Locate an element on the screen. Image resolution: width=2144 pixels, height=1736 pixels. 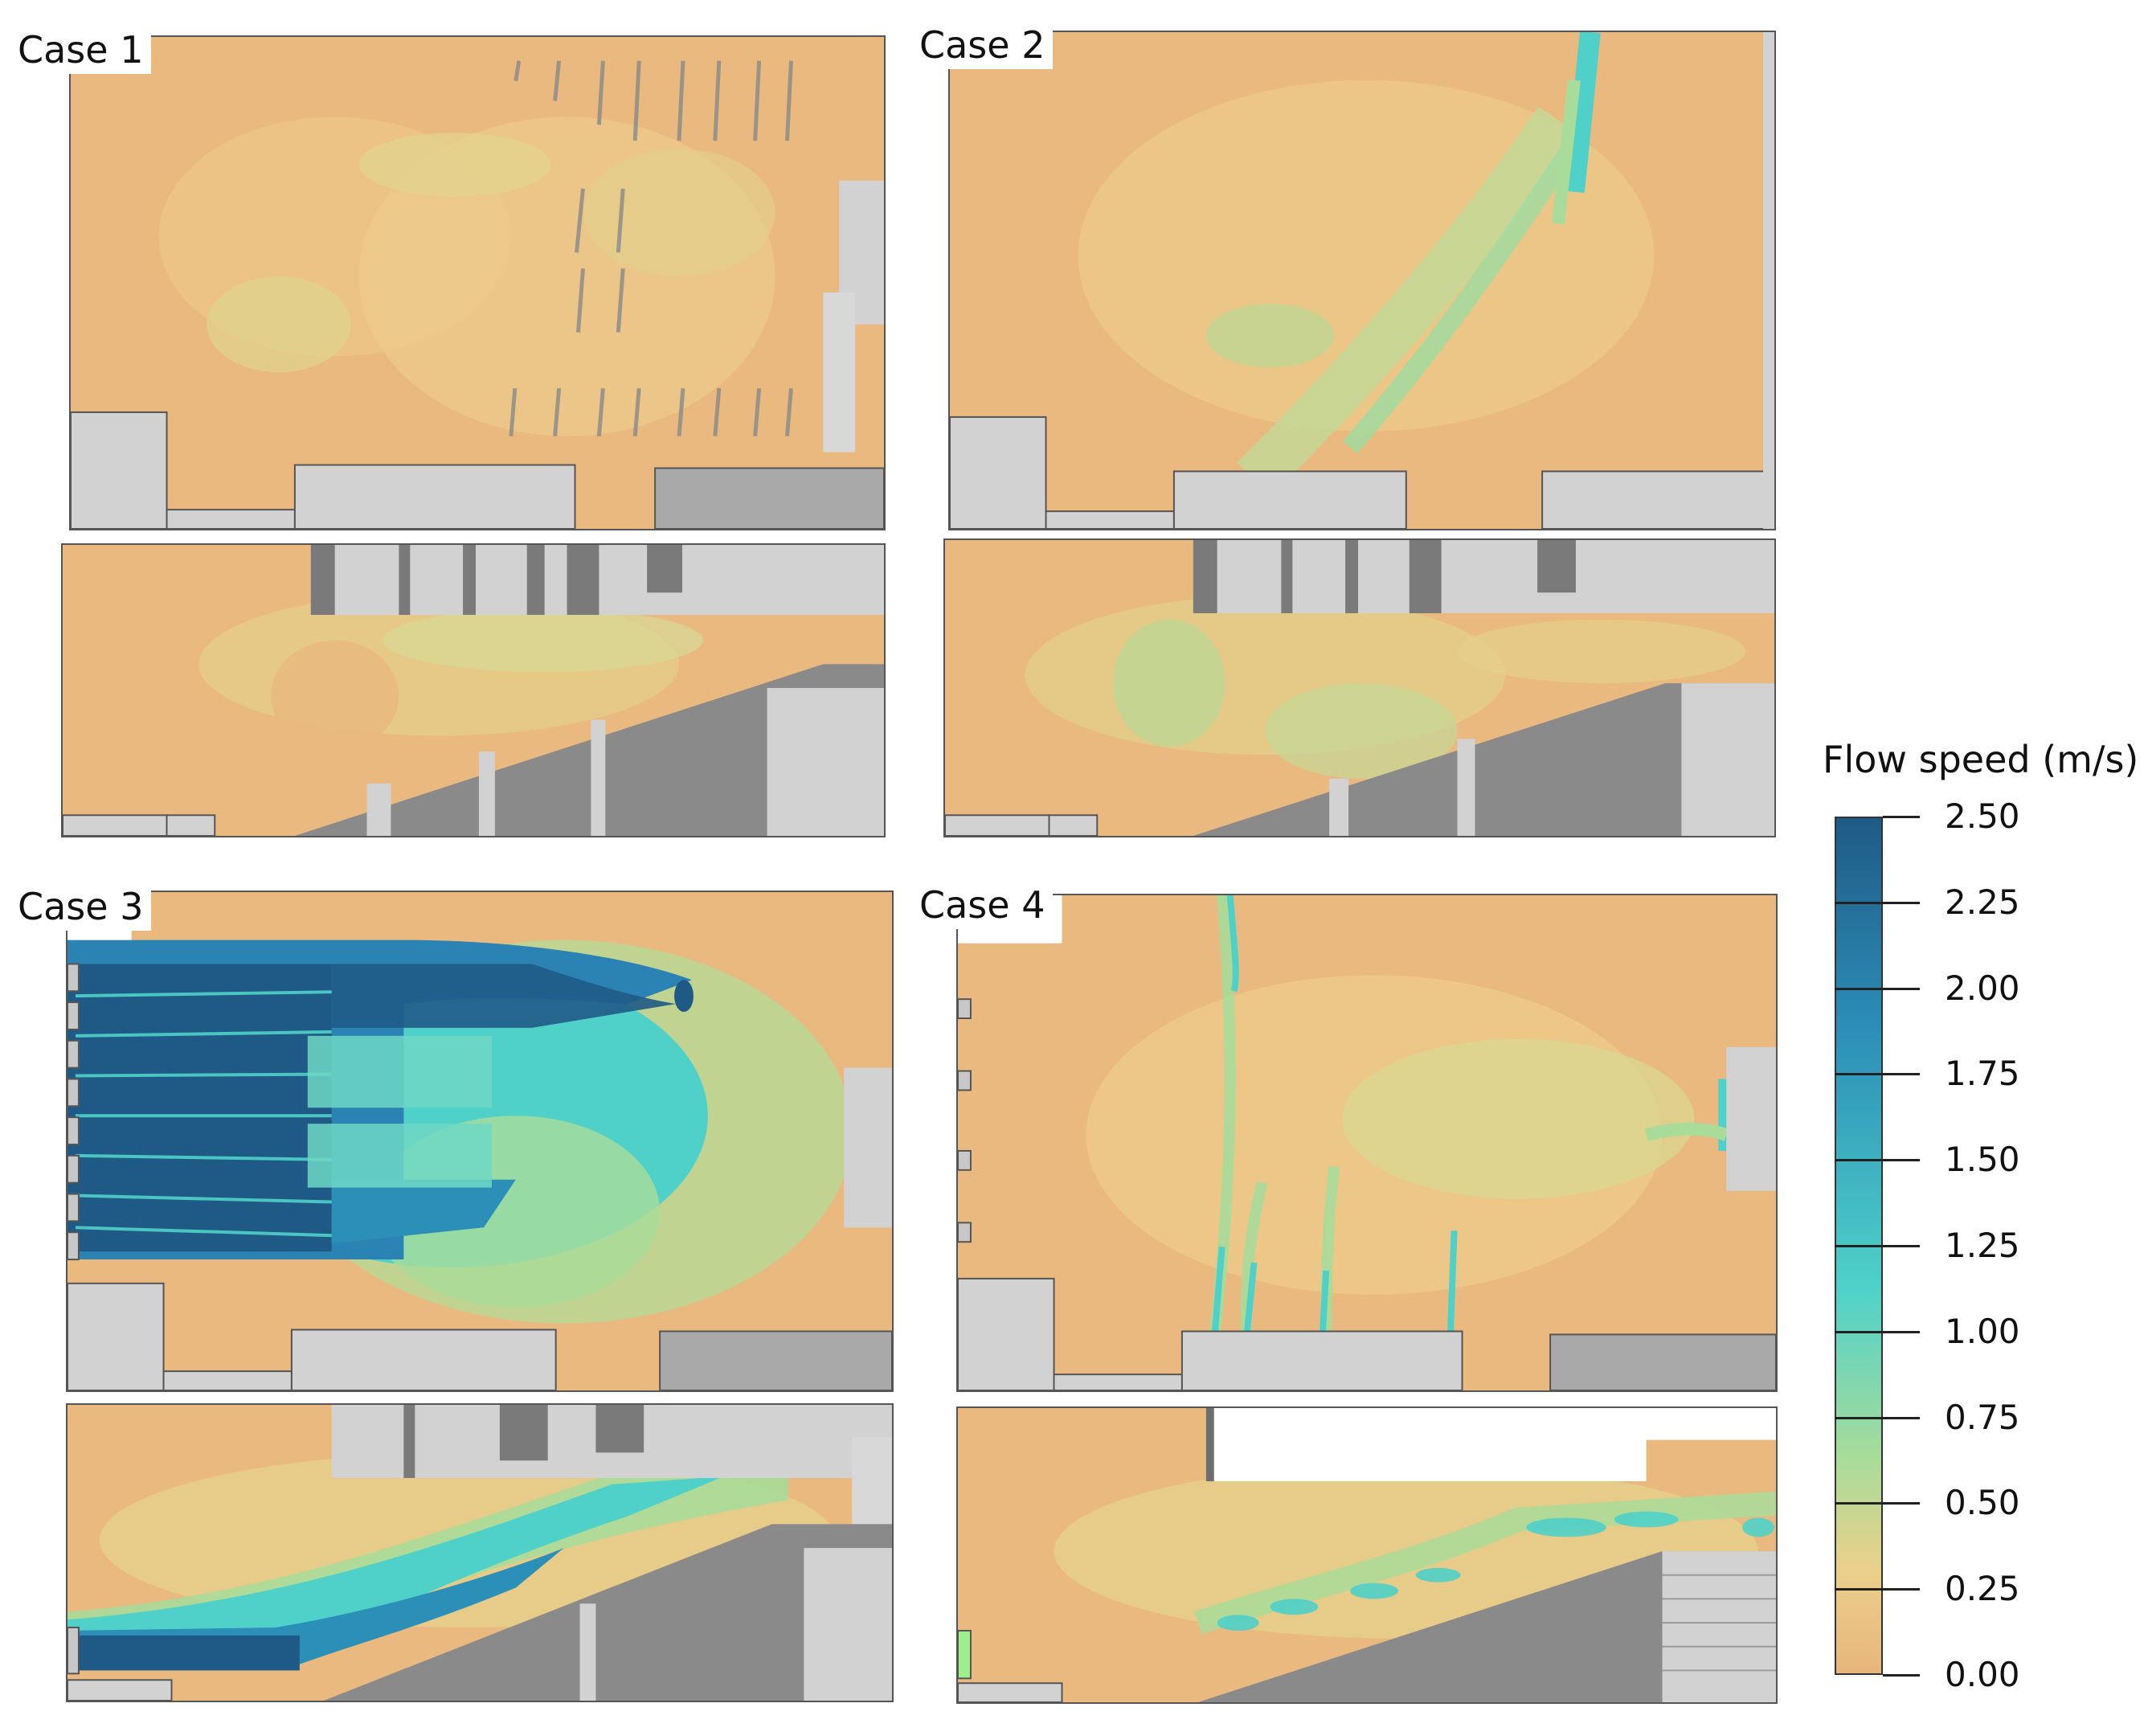
colorbar-tick-label: 0.50 is located at coordinates (1982, 1503).